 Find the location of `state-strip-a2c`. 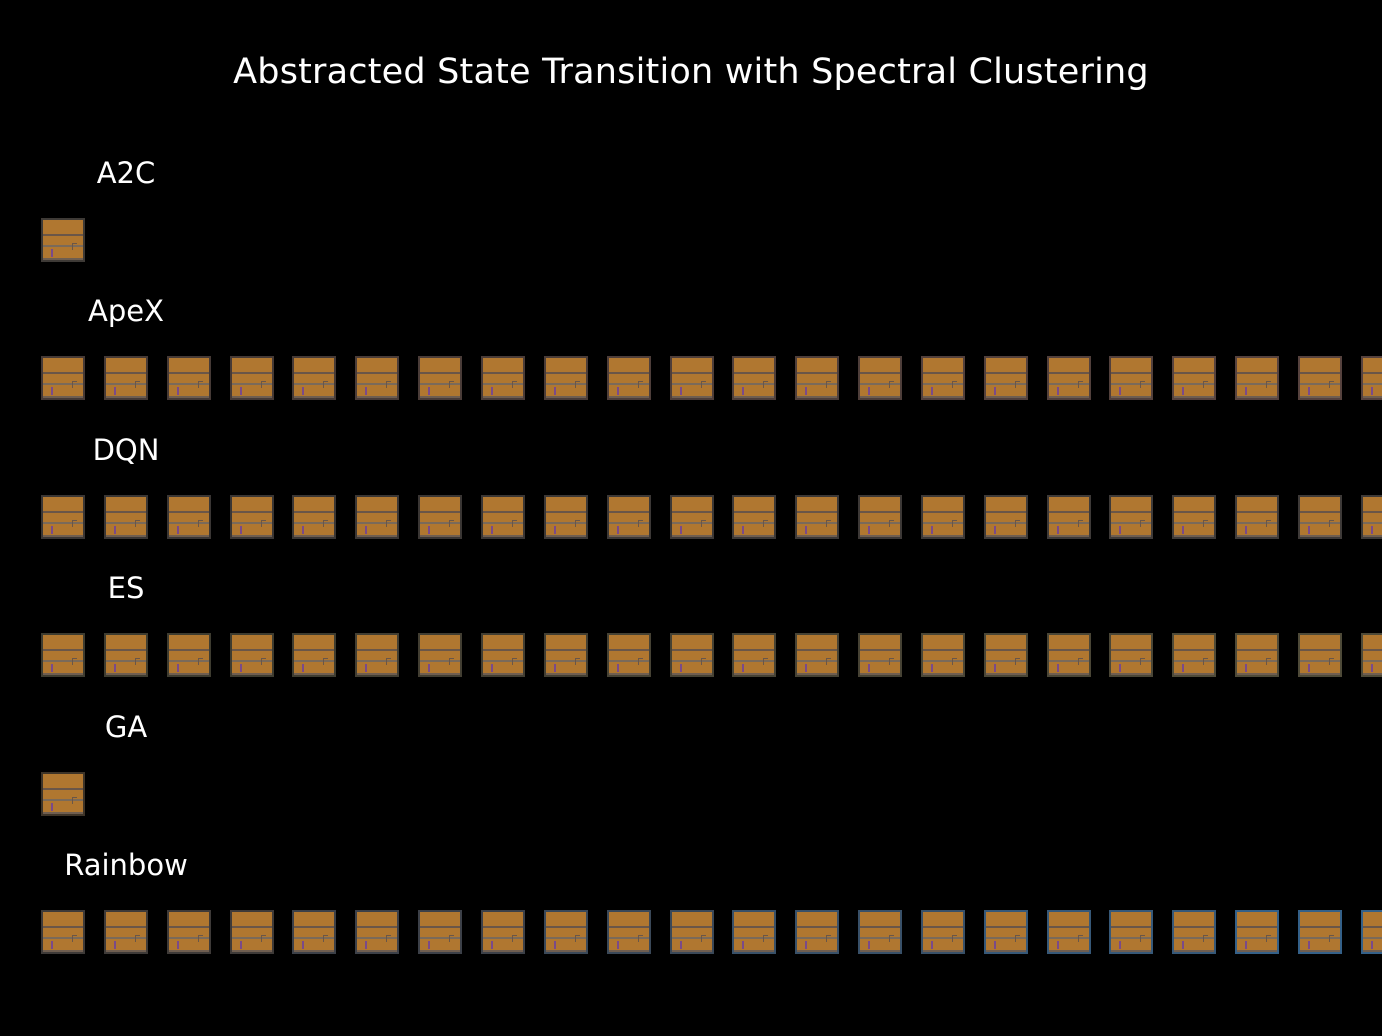

state-strip-a2c is located at coordinates (711, 240).